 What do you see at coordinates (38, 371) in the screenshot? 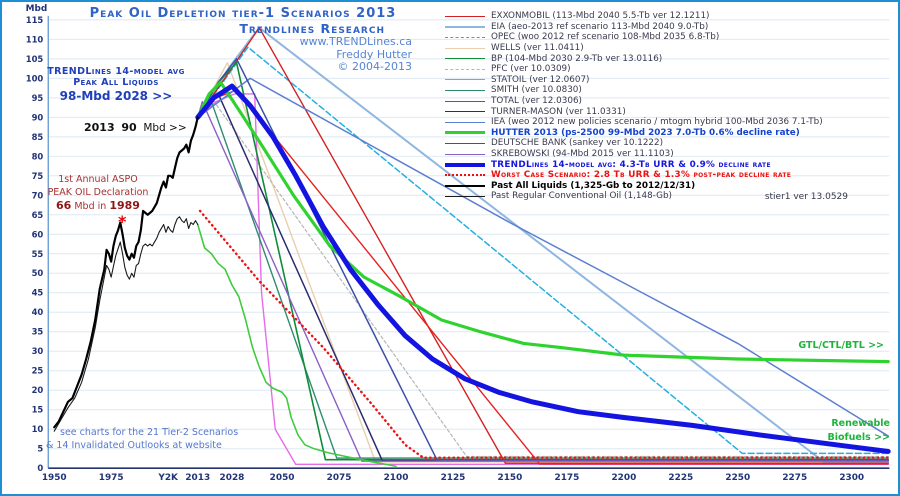
I see `y-tick-label: 25` at bounding box center [38, 371].